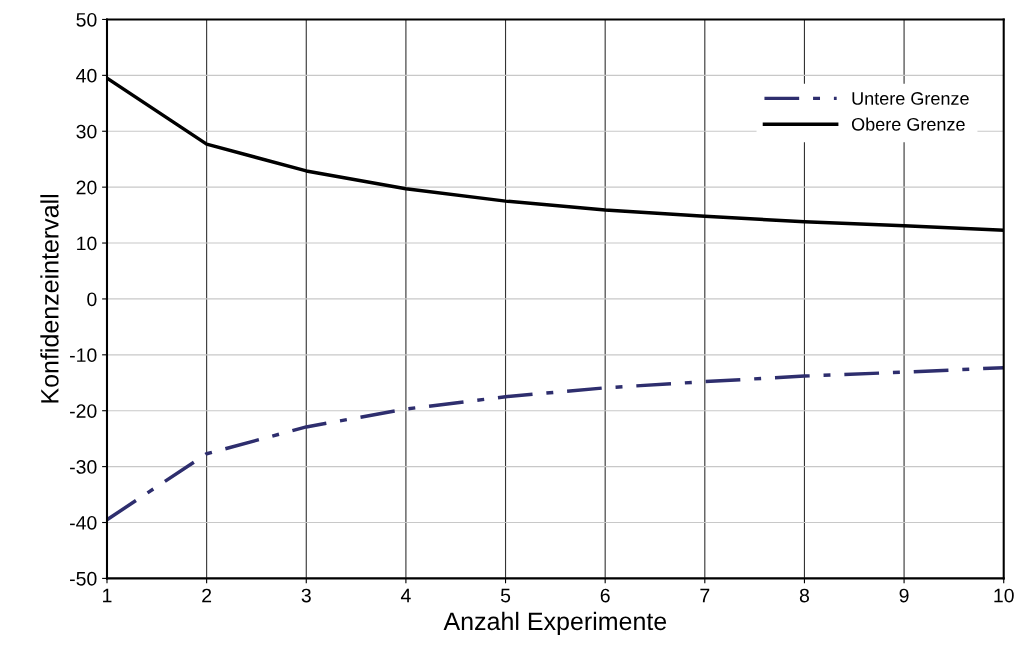 This screenshot has width=1019, height=671. What do you see at coordinates (83, 355) in the screenshot?
I see `y-tick-label: -10` at bounding box center [83, 355].